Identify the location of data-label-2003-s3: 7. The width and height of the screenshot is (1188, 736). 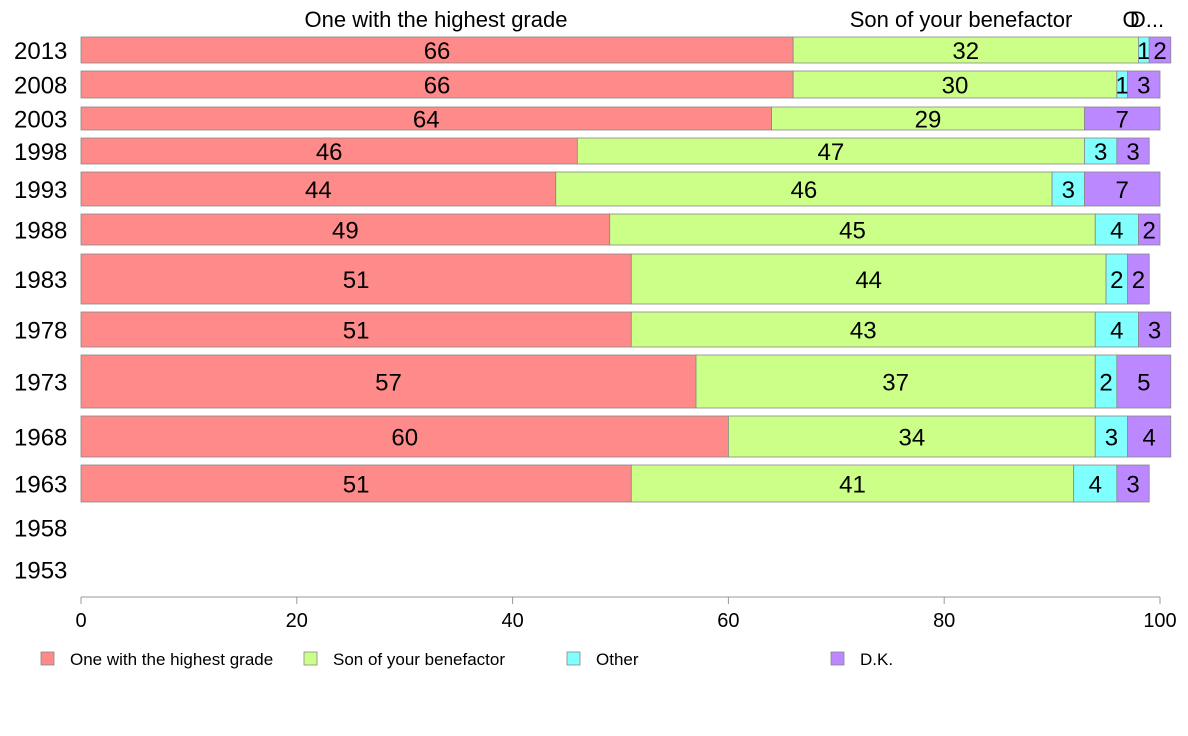
(1122, 120).